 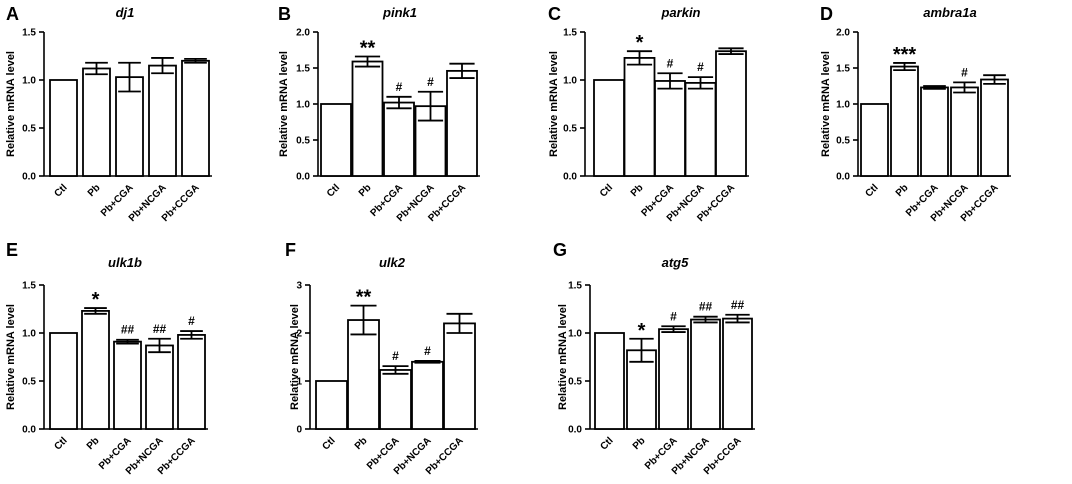 I want to click on panel-letter: C, so click(x=554, y=14).